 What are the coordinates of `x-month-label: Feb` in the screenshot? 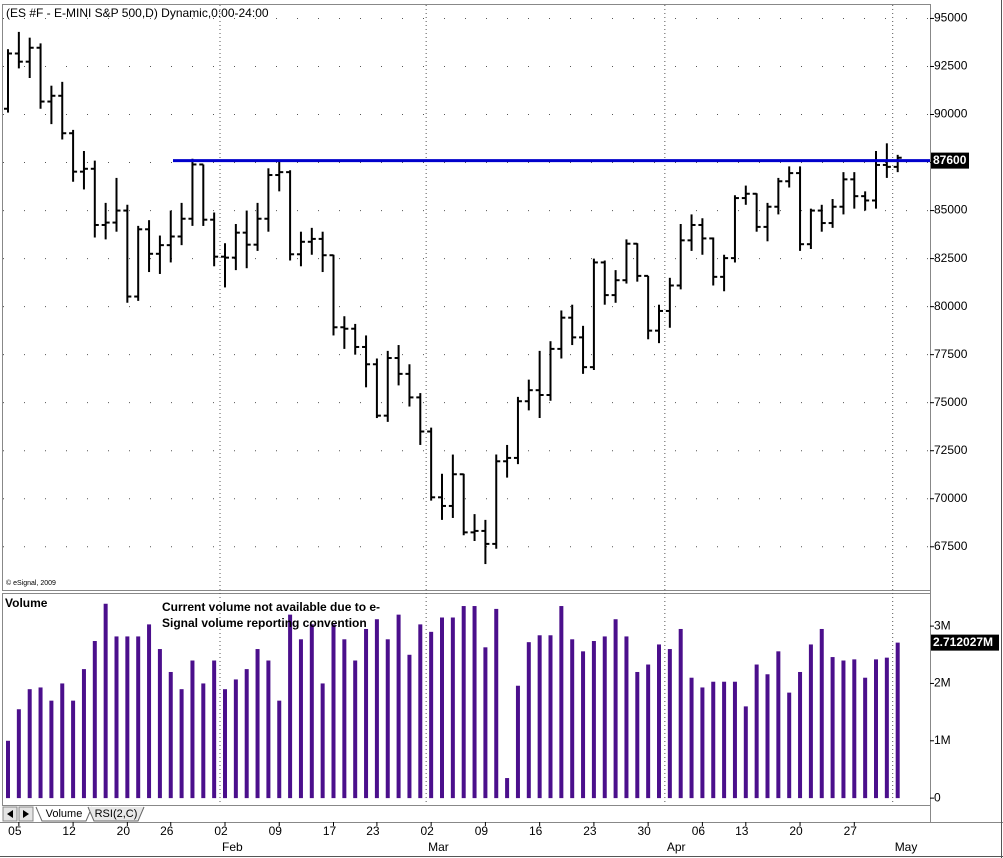 It's located at (232, 847).